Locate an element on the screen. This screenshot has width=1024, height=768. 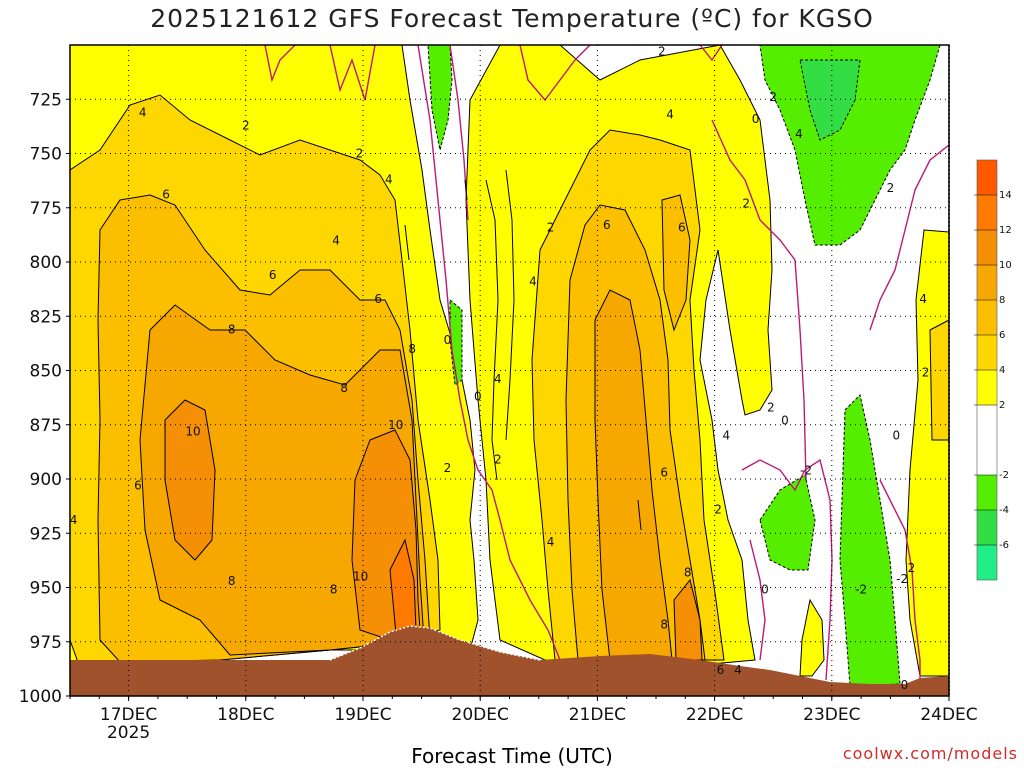
y-tick-label: 725 is located at coordinates (46, 100).